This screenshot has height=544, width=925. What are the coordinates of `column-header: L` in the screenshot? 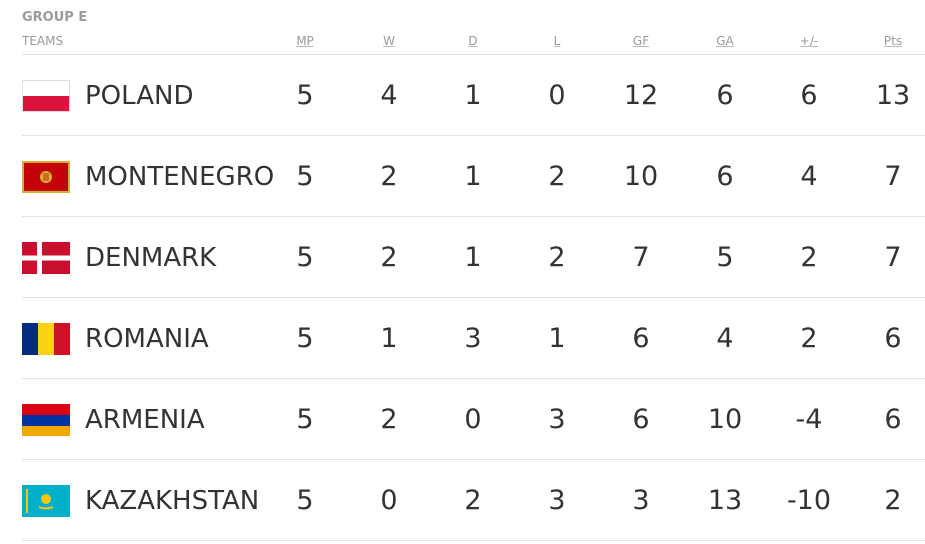 It's located at (557, 41).